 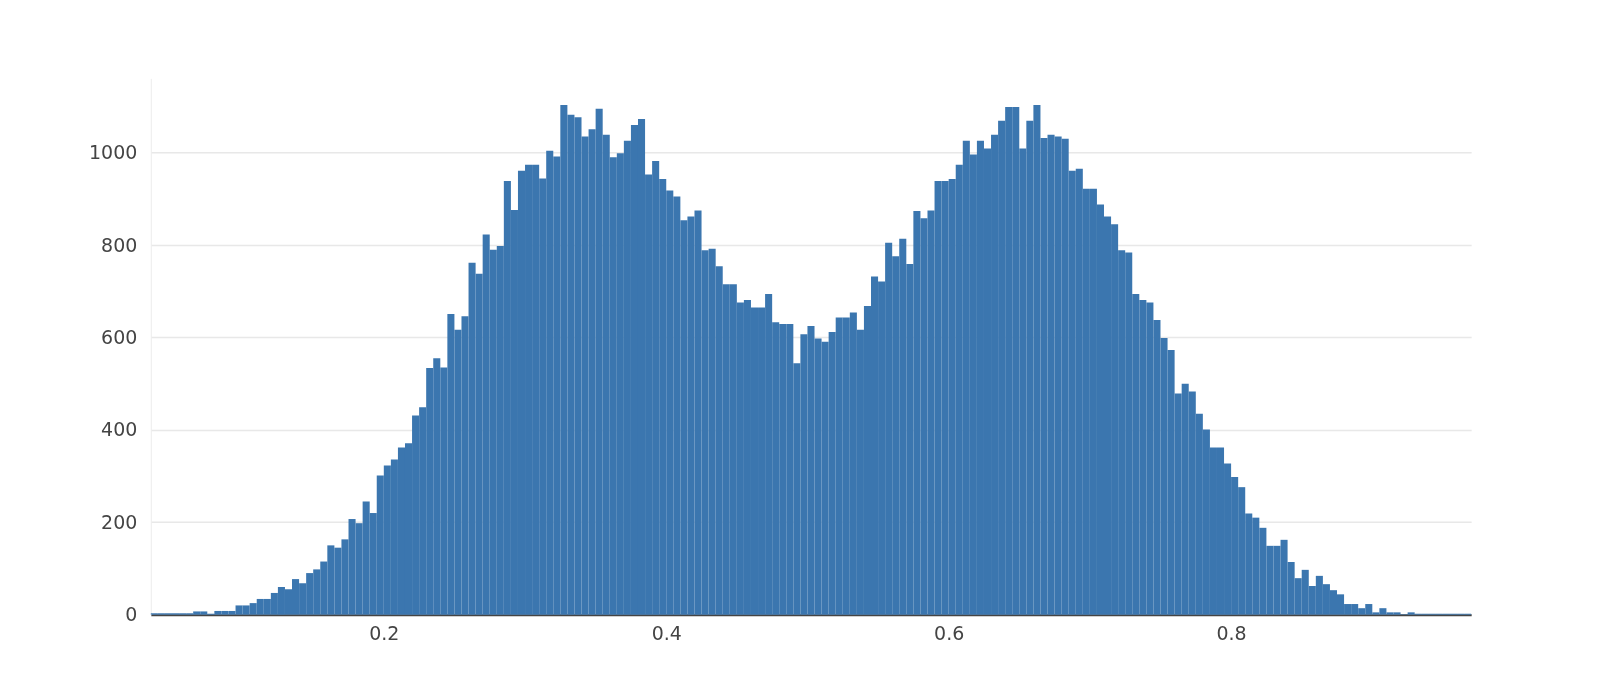 I want to click on x-tick-label: 0.8, so click(x=1231, y=633).